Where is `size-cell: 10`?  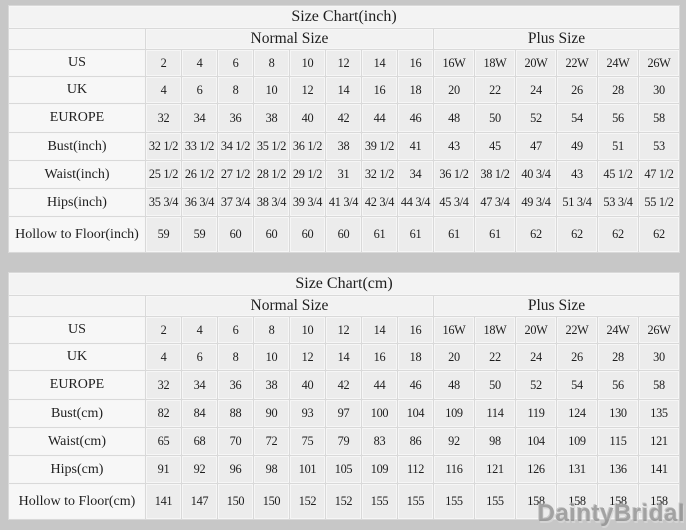
size-cell: 10 is located at coordinates (271, 357).